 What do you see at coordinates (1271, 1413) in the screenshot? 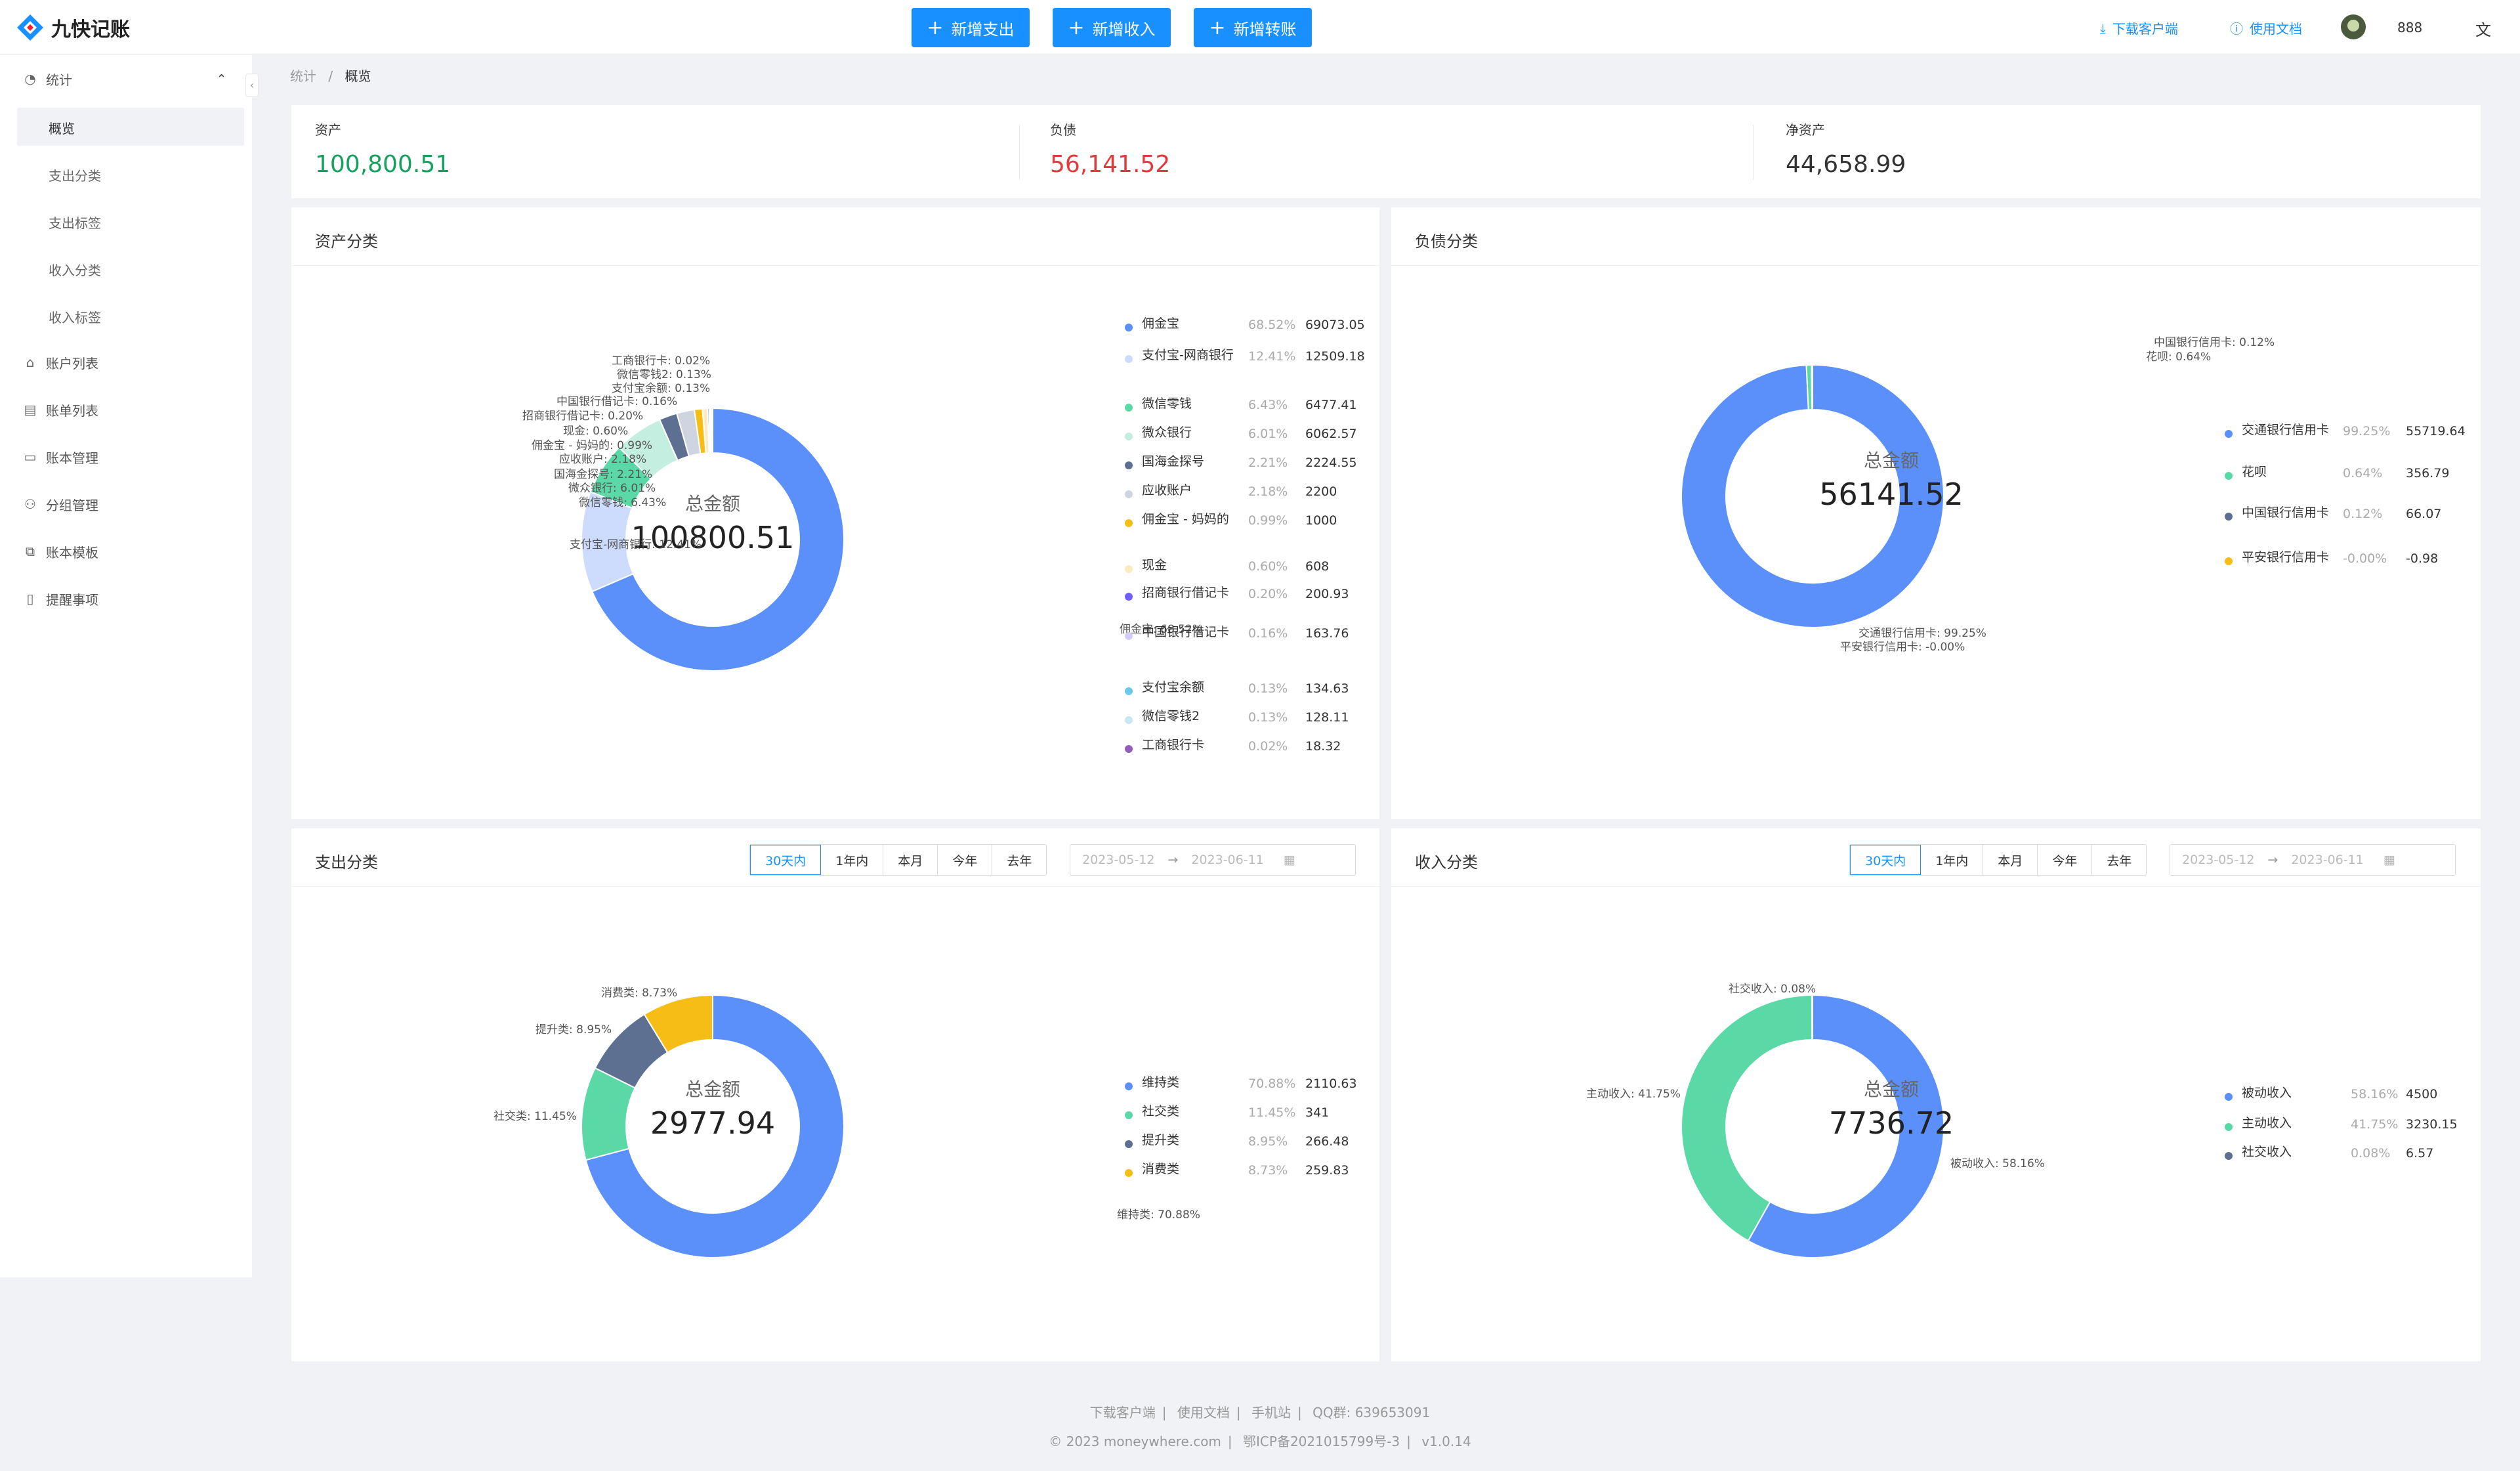
I see `footer-link: 手机站` at bounding box center [1271, 1413].